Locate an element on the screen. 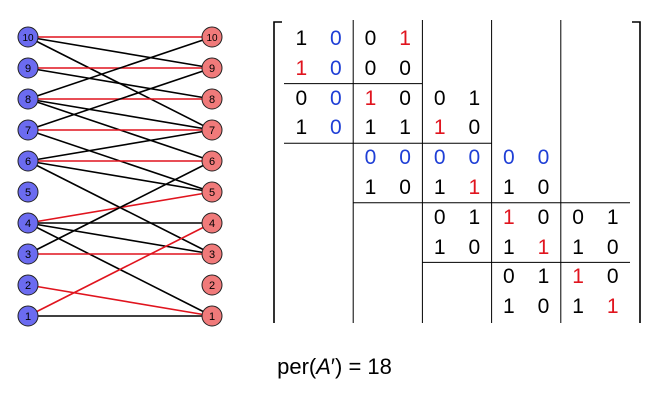 This screenshot has height=403, width=669. left-node-label: 1 is located at coordinates (28, 317).